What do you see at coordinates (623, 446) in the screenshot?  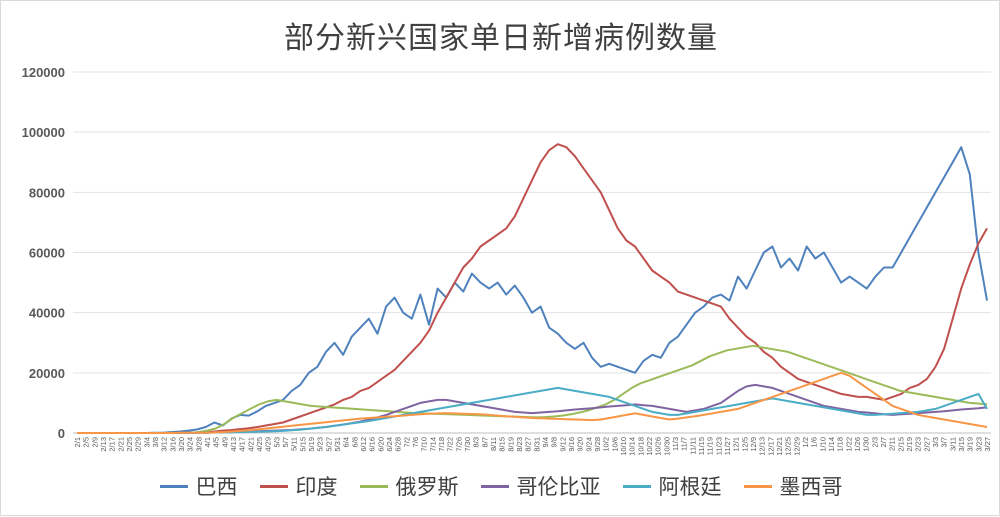 I see `x-tick-label: 10/10` at bounding box center [623, 446].